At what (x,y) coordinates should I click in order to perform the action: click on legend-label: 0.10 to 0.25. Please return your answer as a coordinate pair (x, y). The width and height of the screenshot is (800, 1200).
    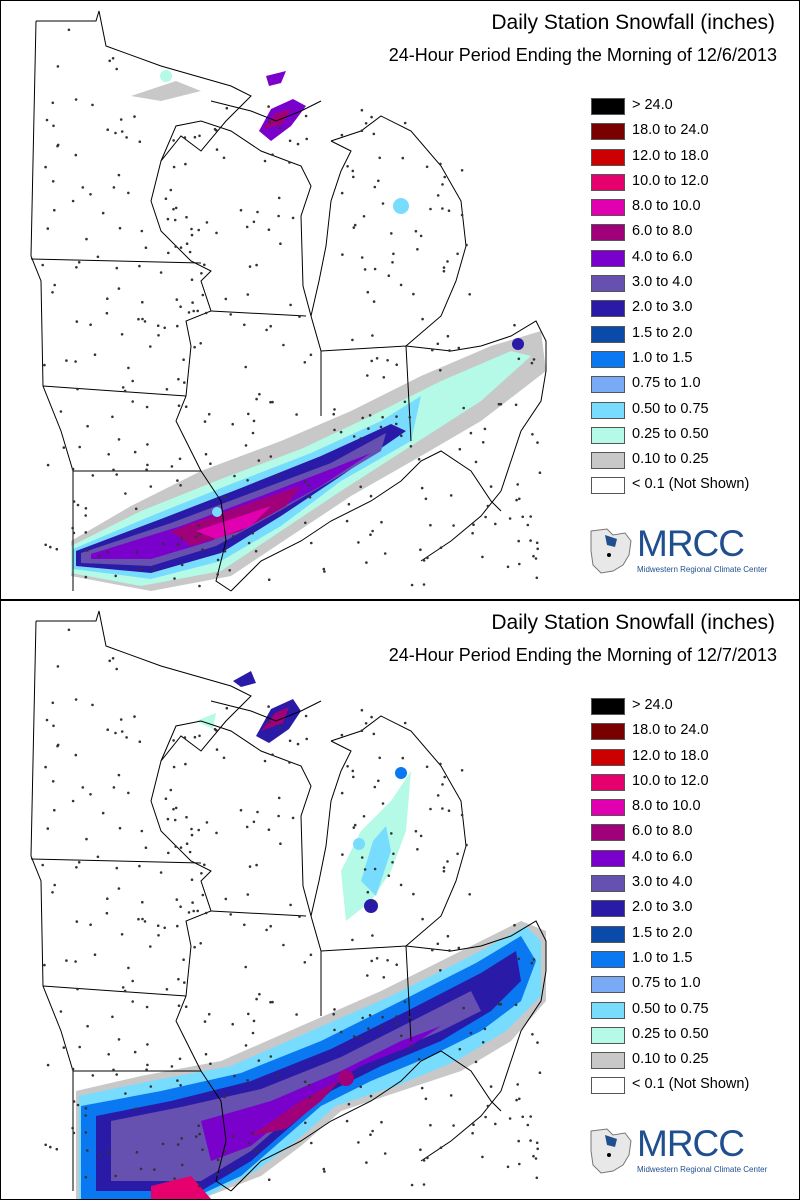
    Looking at the image, I should click on (670, 459).